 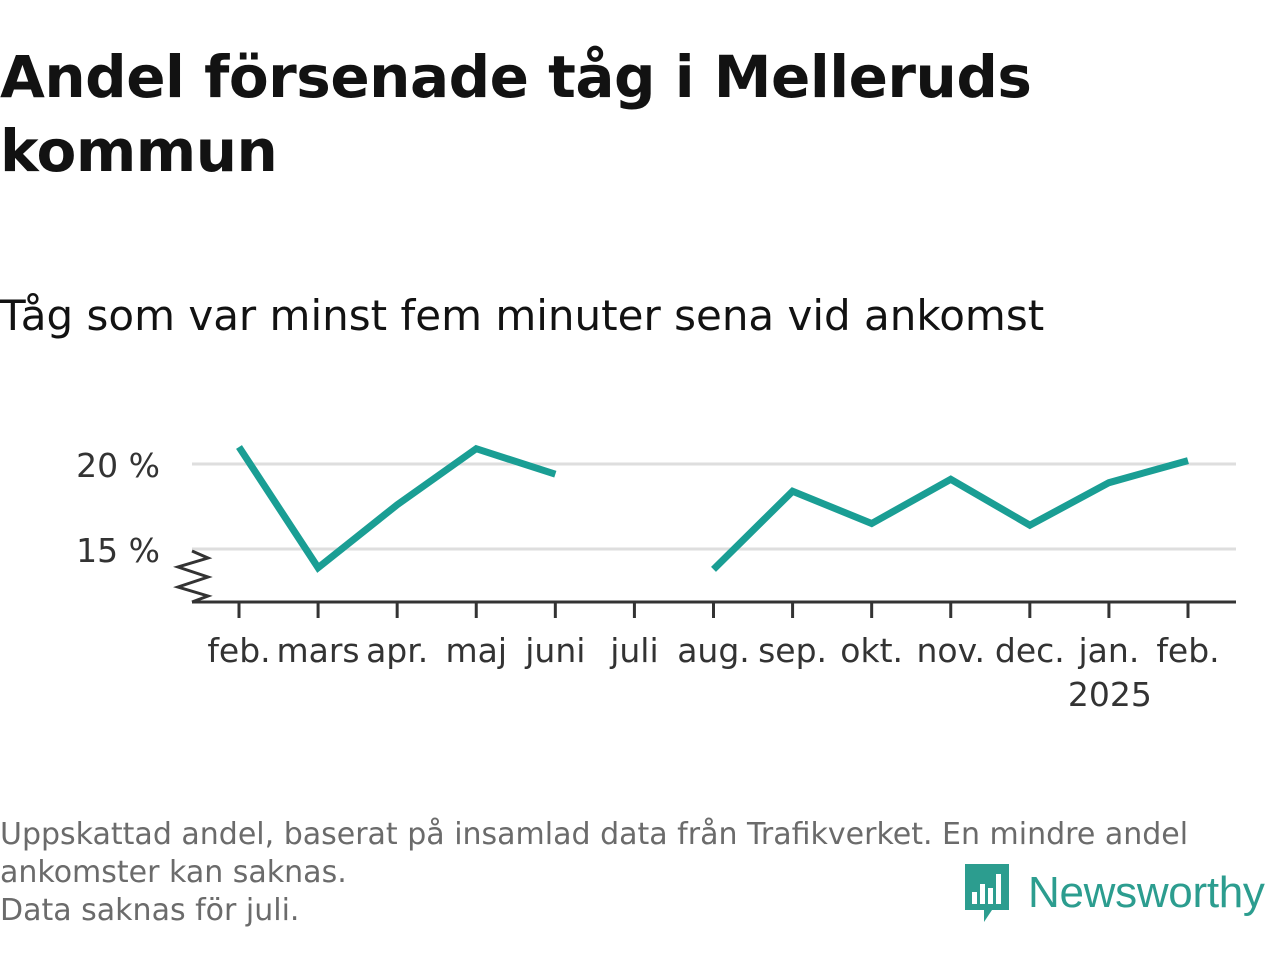 What do you see at coordinates (476, 650) in the screenshot?
I see `x-tick-label: maj` at bounding box center [476, 650].